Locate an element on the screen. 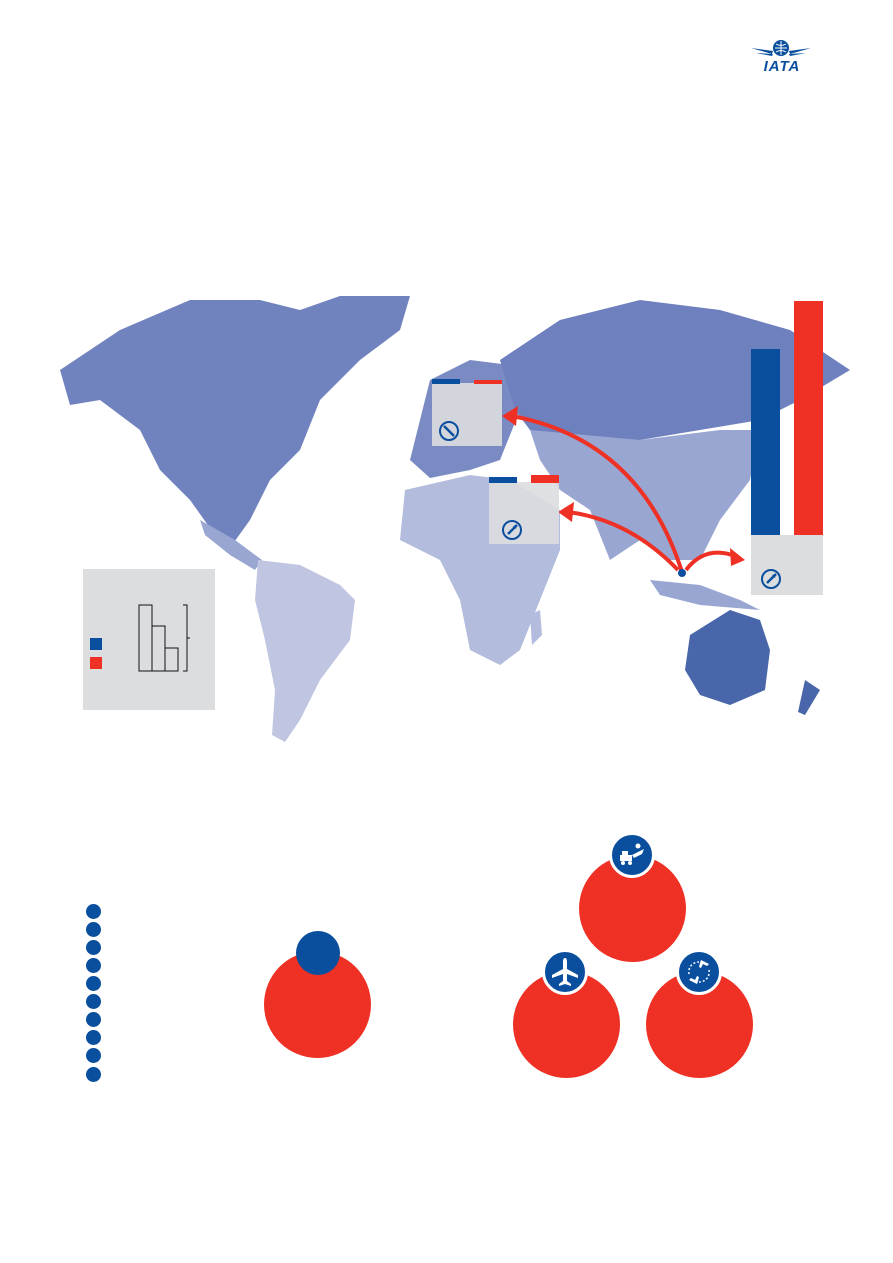 Image resolution: width=893 pixels, height=1263 pixels. middle-east-red-bar is located at coordinates (545, 479).